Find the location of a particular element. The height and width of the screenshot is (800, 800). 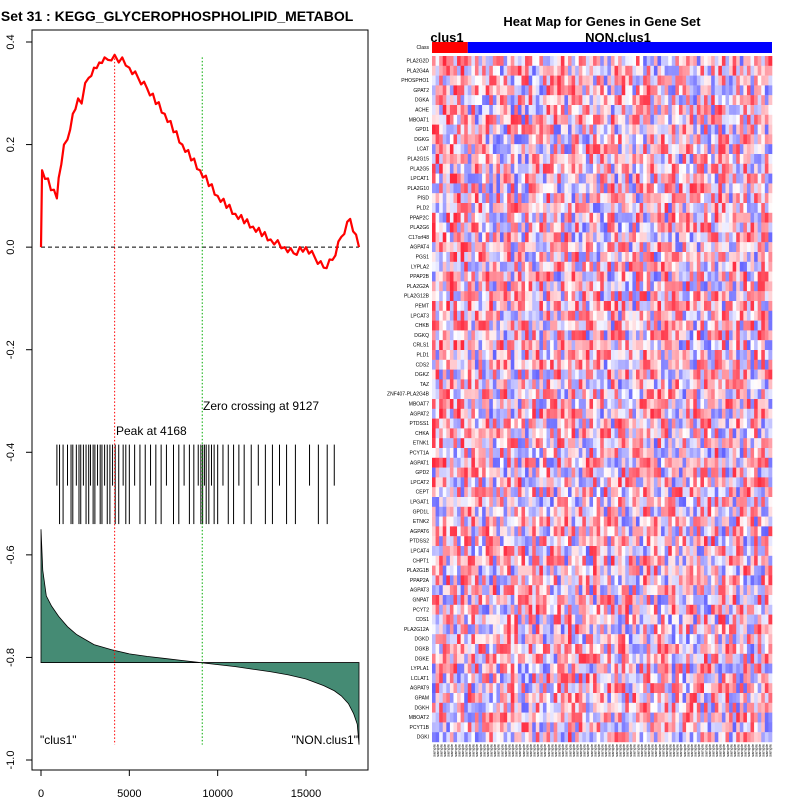

class1-annotation: "clus1" is located at coordinates (58, 740).